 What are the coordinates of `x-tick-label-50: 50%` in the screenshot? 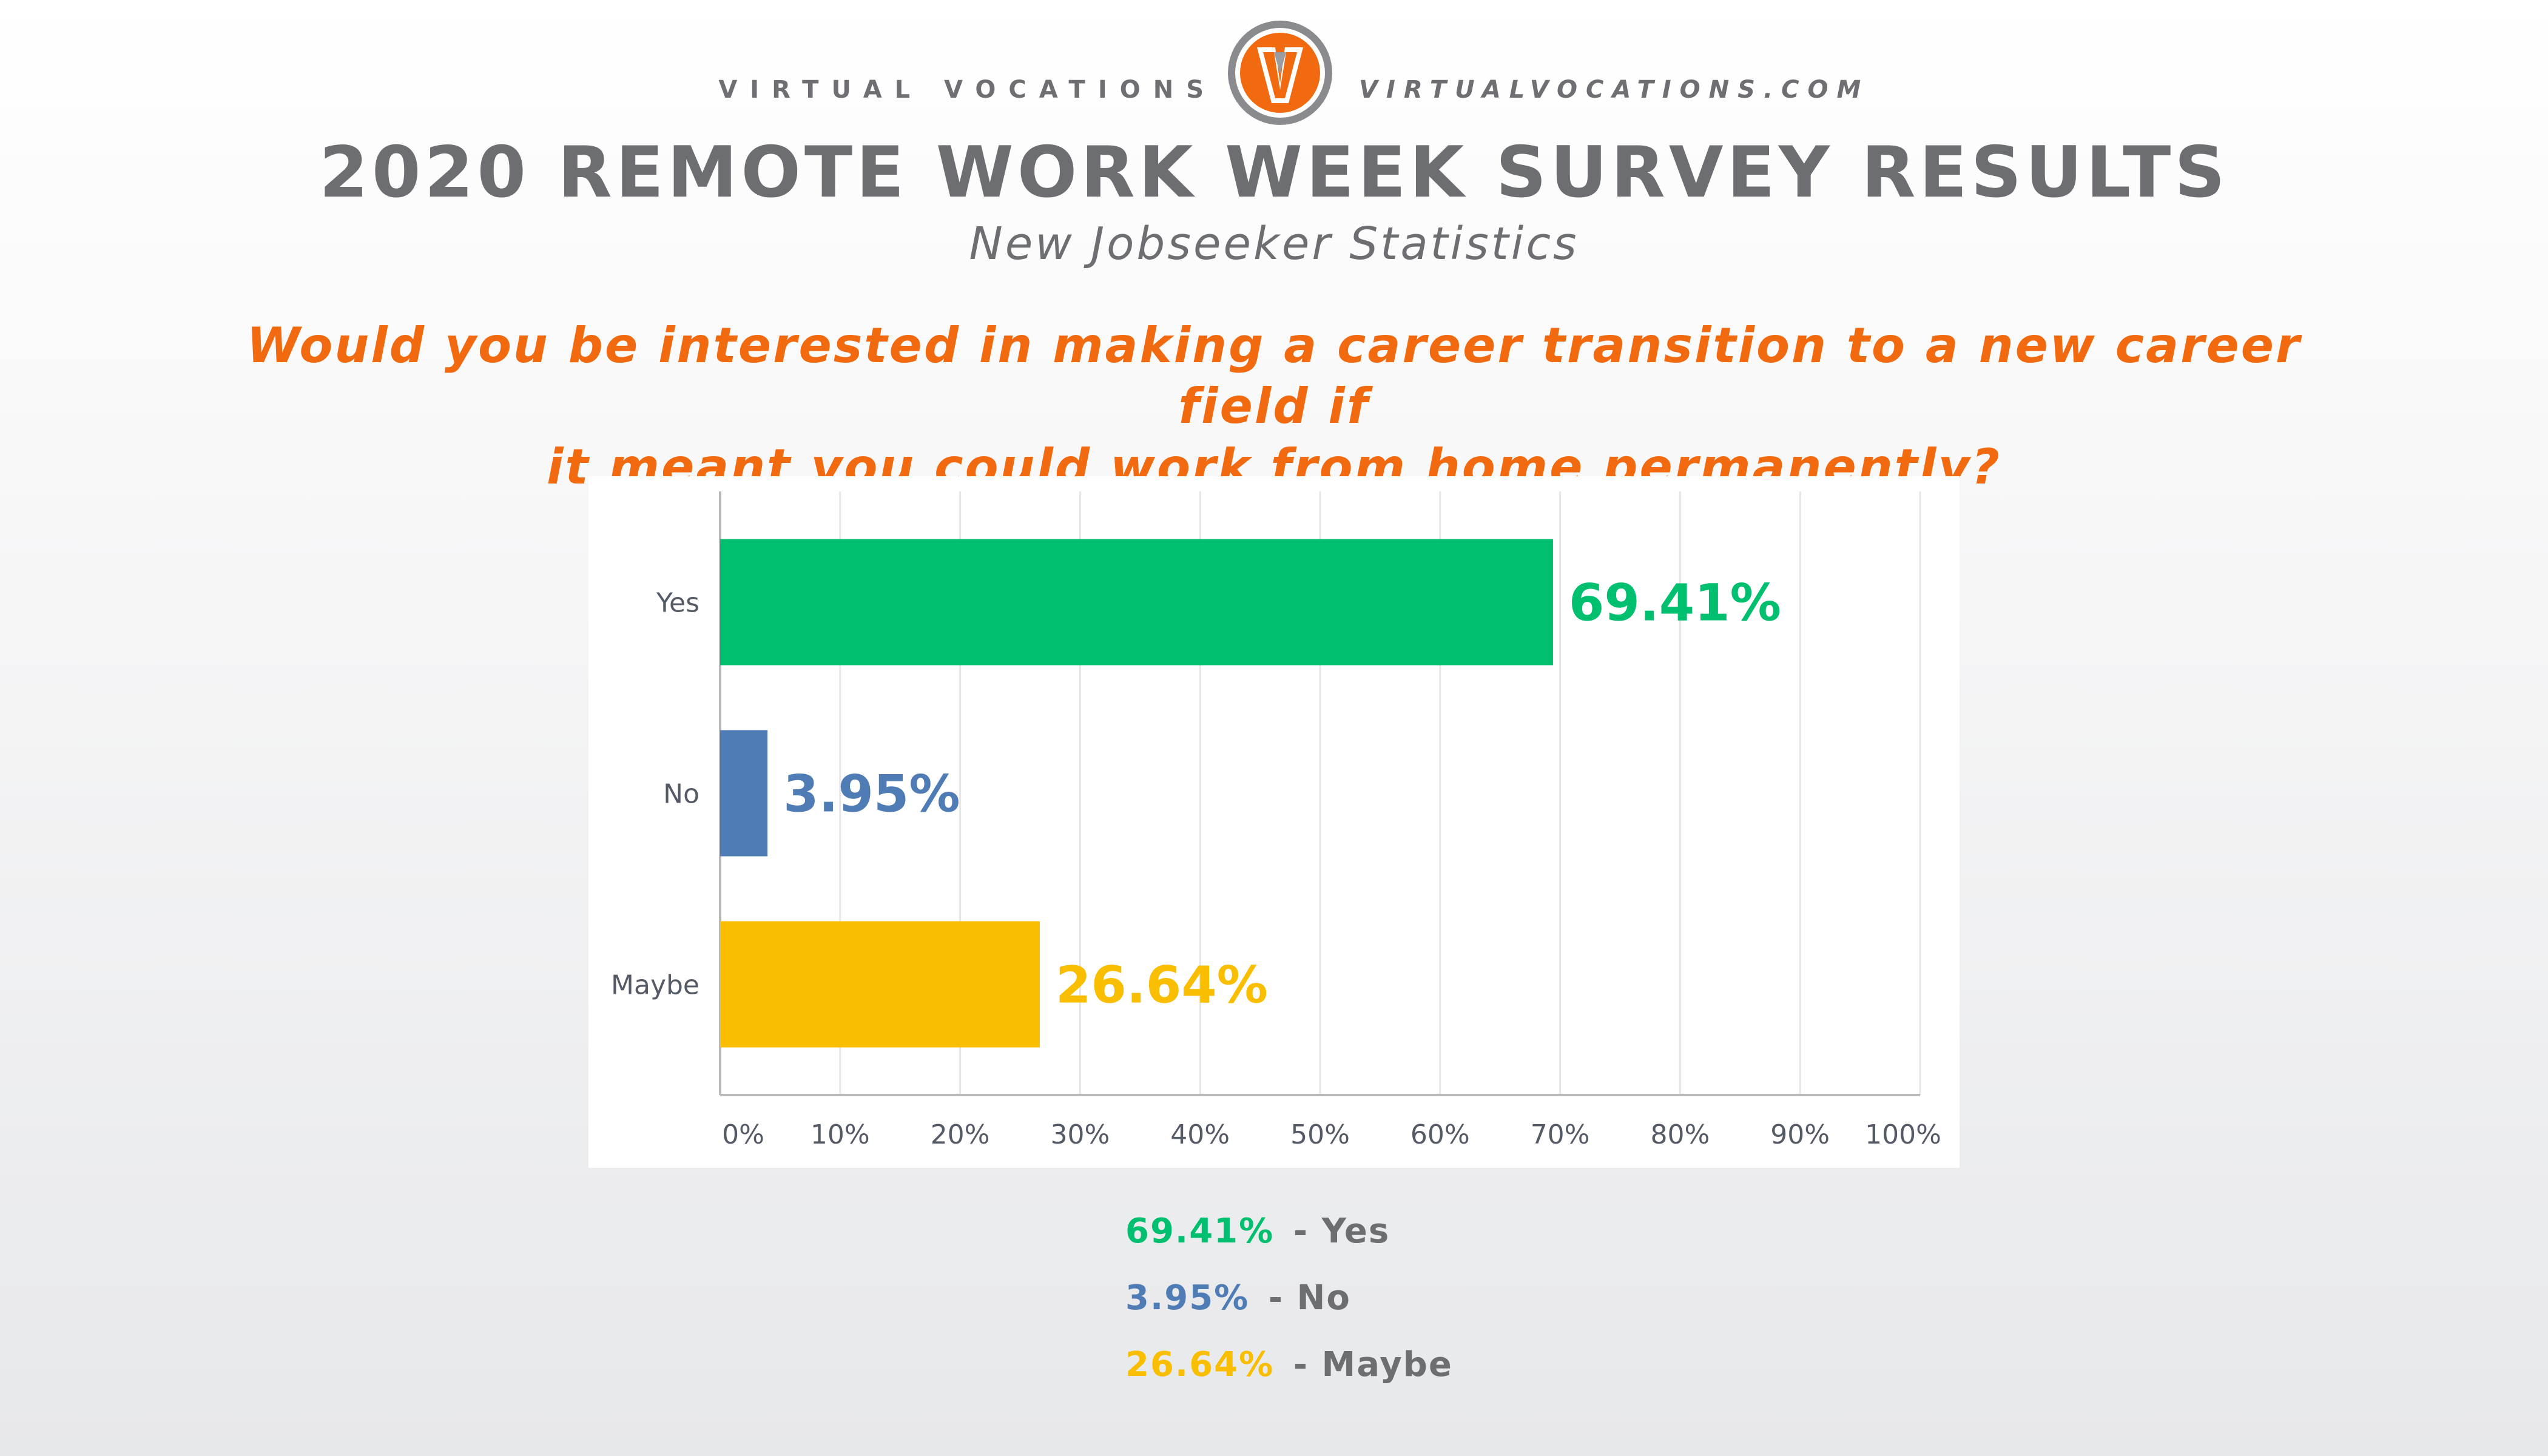 It's located at (1320, 1134).